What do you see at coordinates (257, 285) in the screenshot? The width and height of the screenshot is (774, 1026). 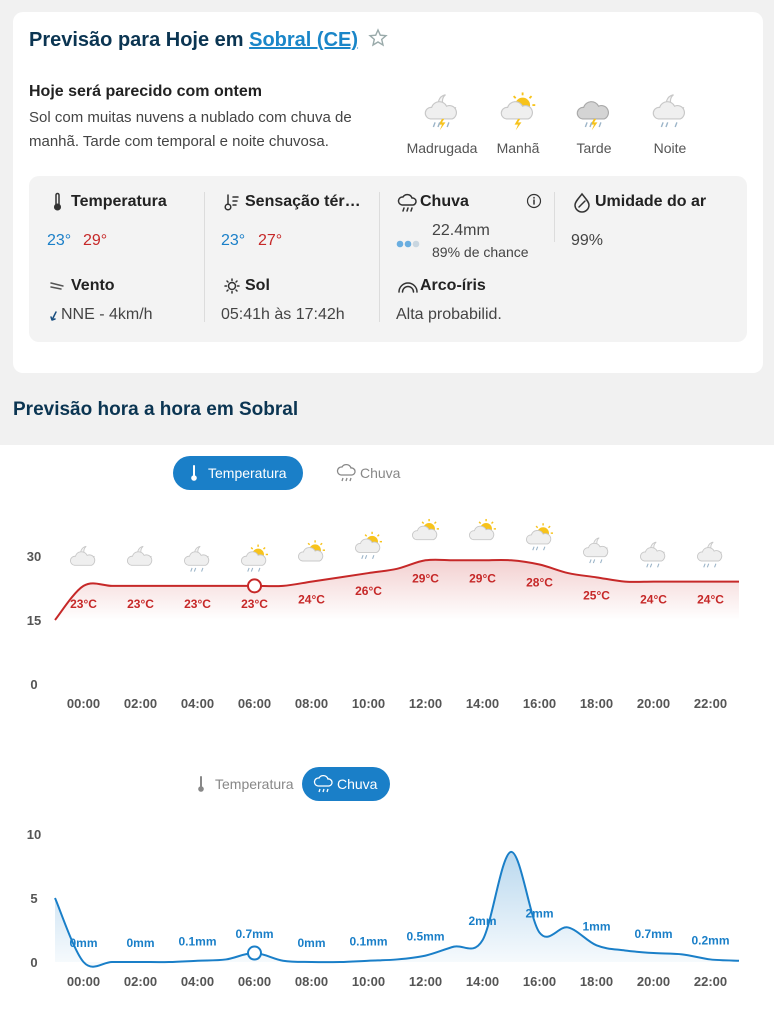 I see `detail-label: Sol` at bounding box center [257, 285].